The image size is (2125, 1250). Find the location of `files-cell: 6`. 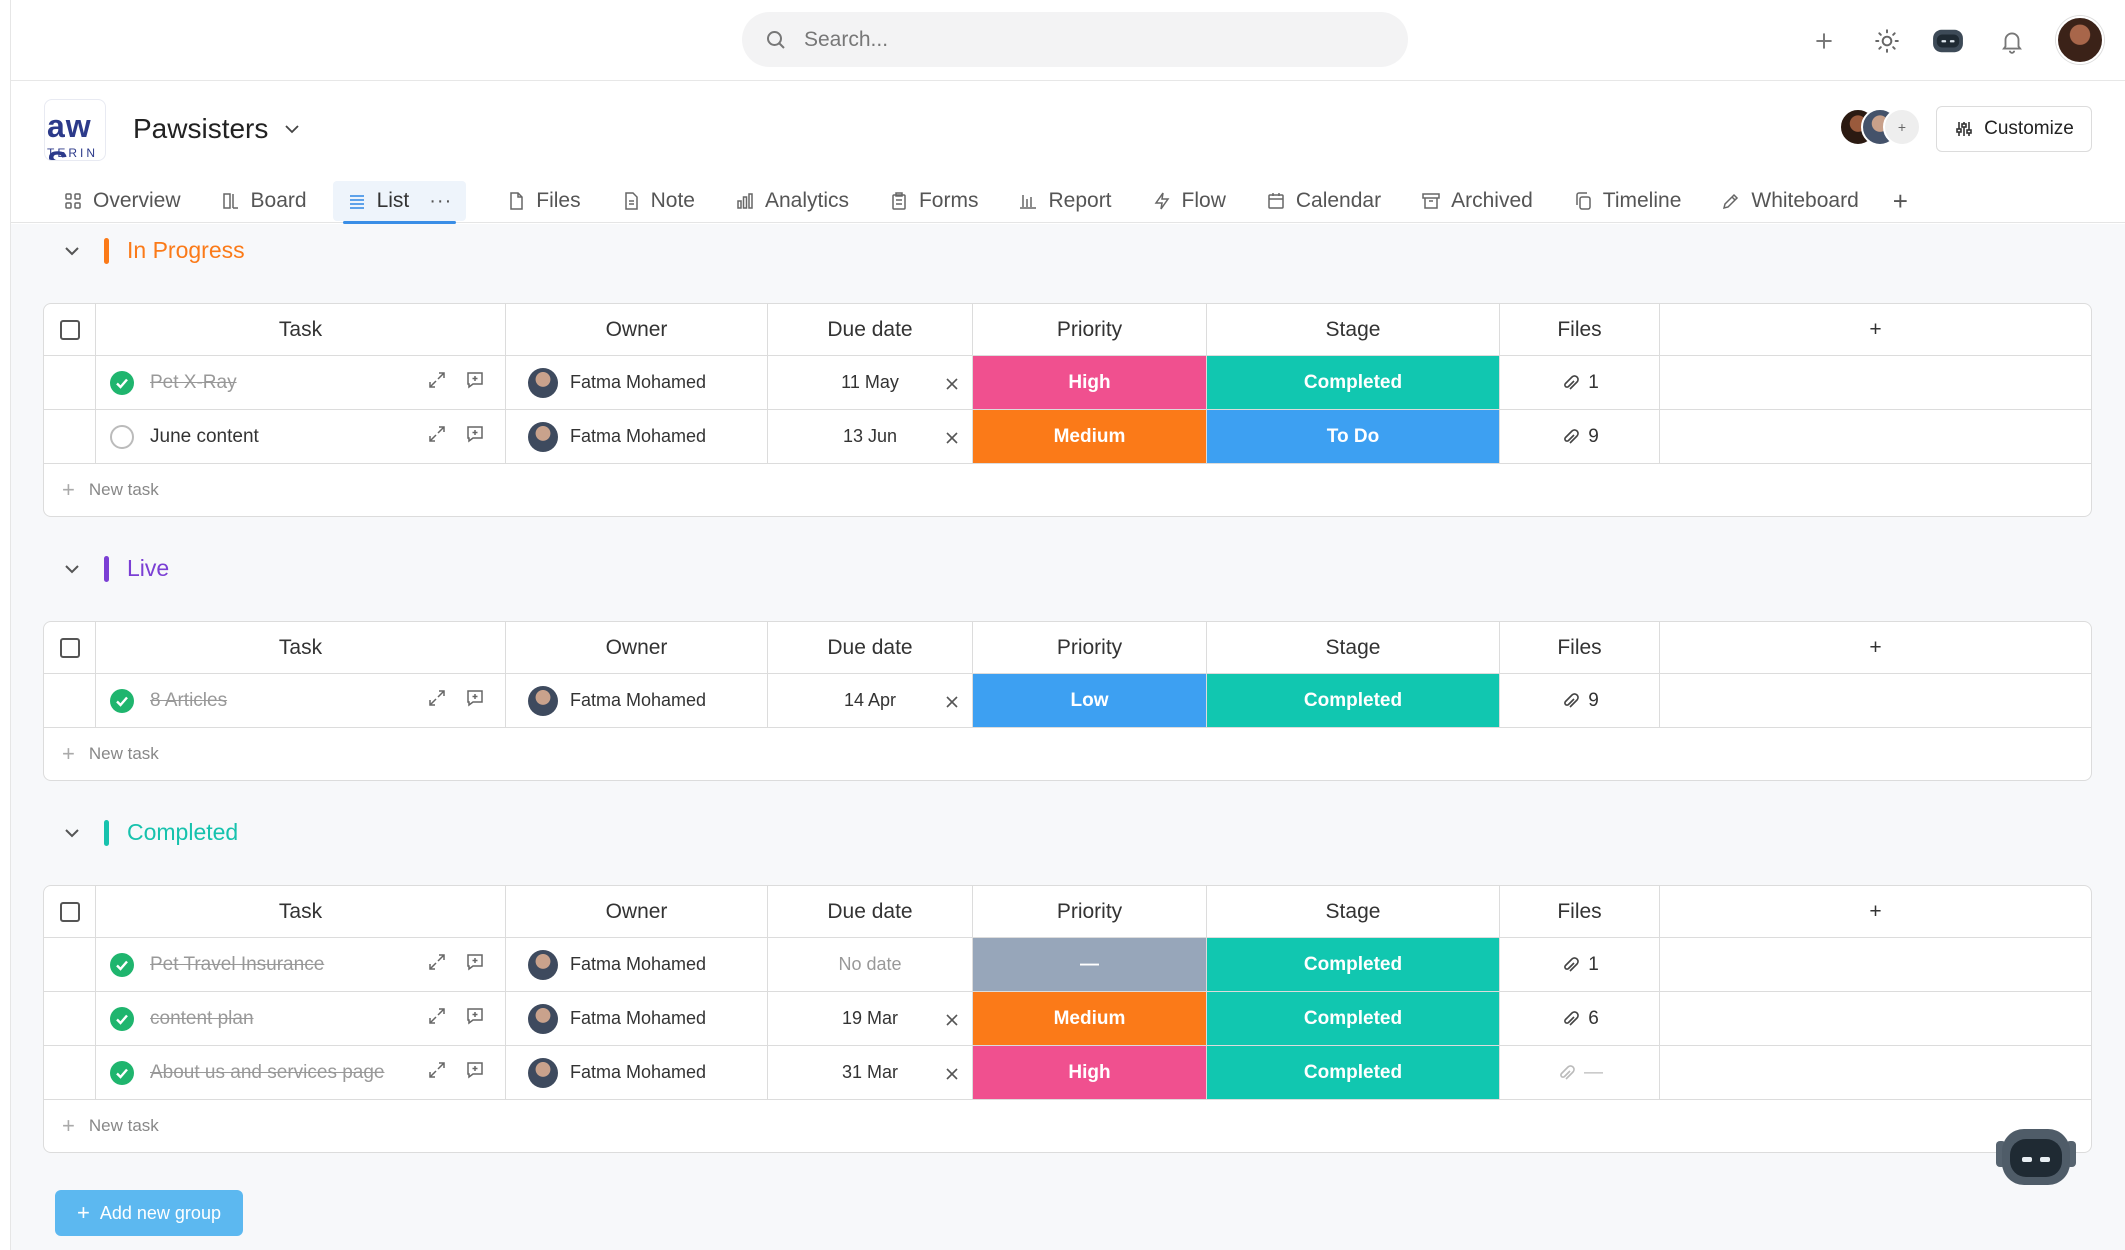

files-cell: 6 is located at coordinates (1580, 1018).